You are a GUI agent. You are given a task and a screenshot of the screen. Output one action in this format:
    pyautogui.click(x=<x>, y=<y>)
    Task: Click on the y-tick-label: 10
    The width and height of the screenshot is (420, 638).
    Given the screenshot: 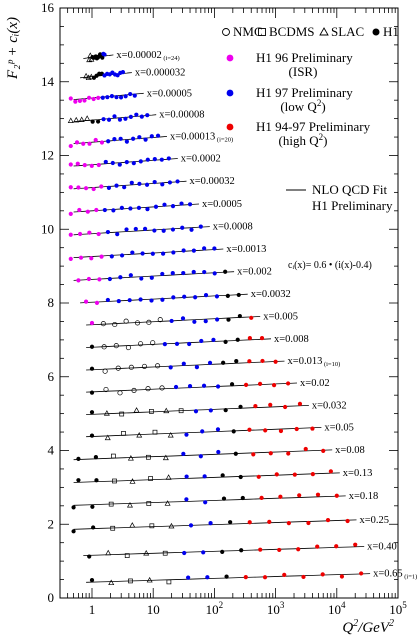 What is the action you would take?
    pyautogui.click(x=47, y=228)
    